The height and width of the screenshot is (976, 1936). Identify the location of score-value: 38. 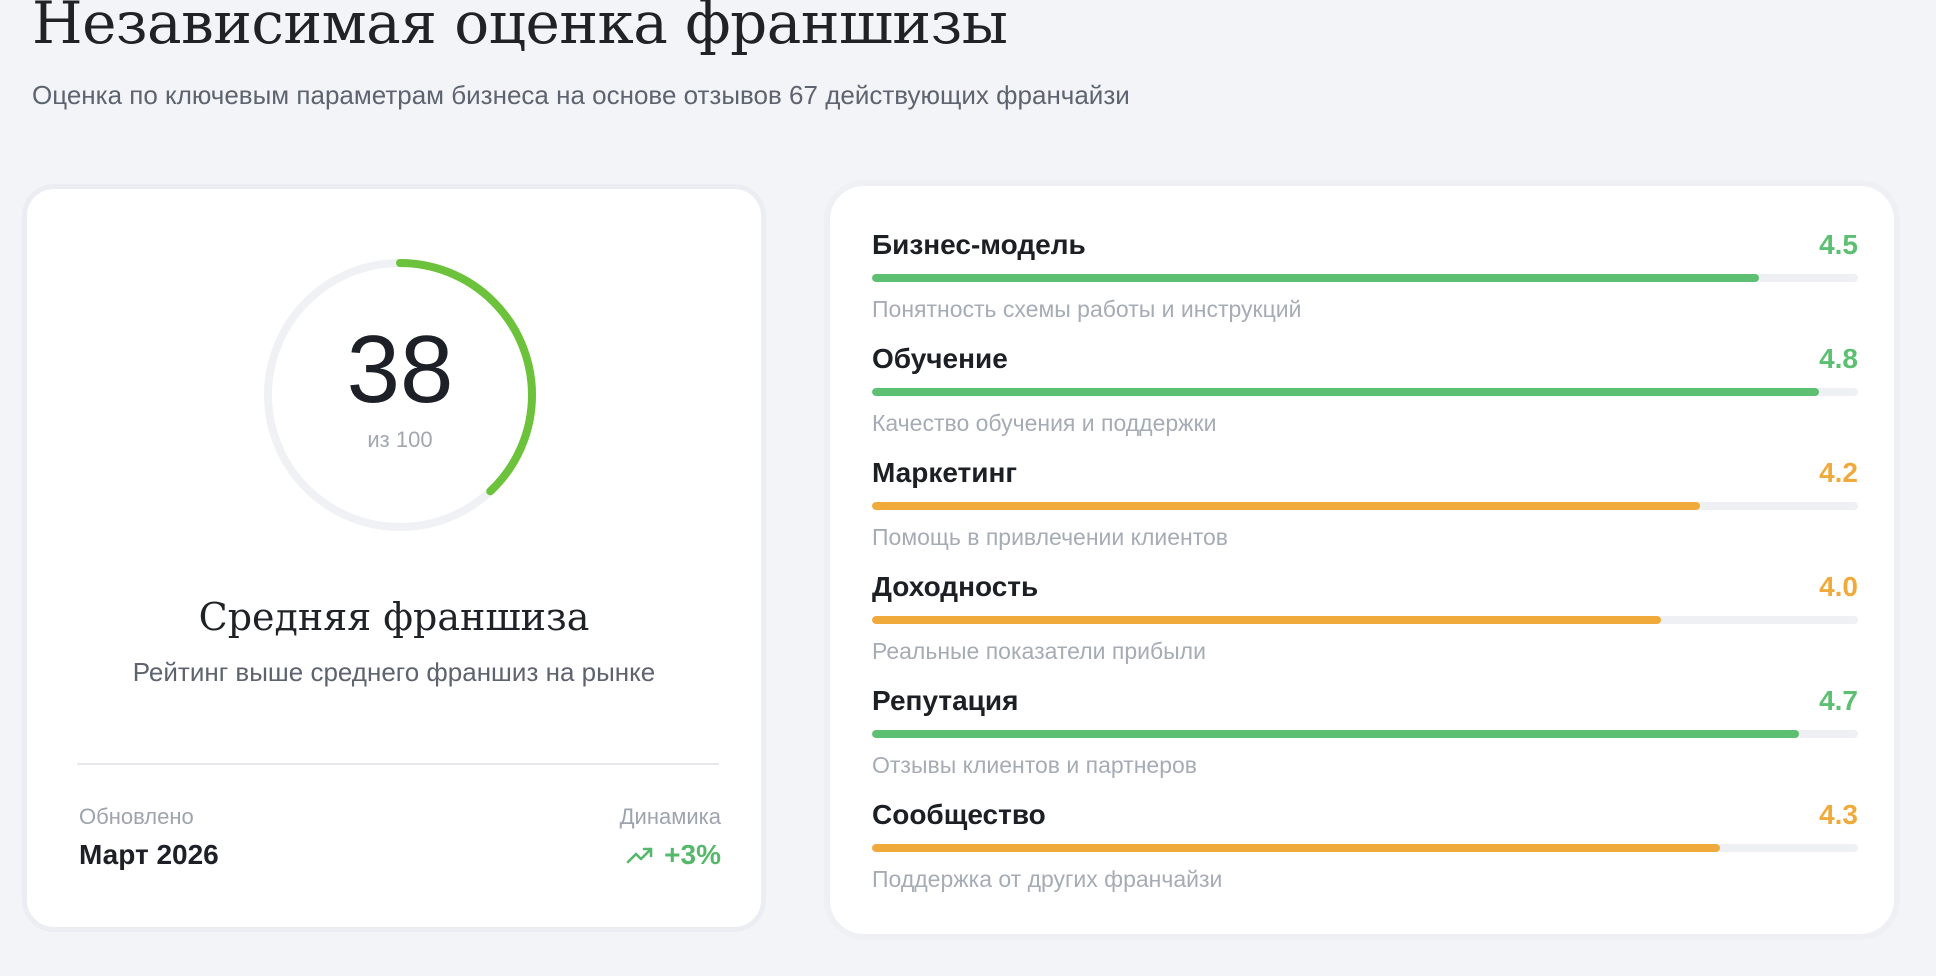
(400, 369).